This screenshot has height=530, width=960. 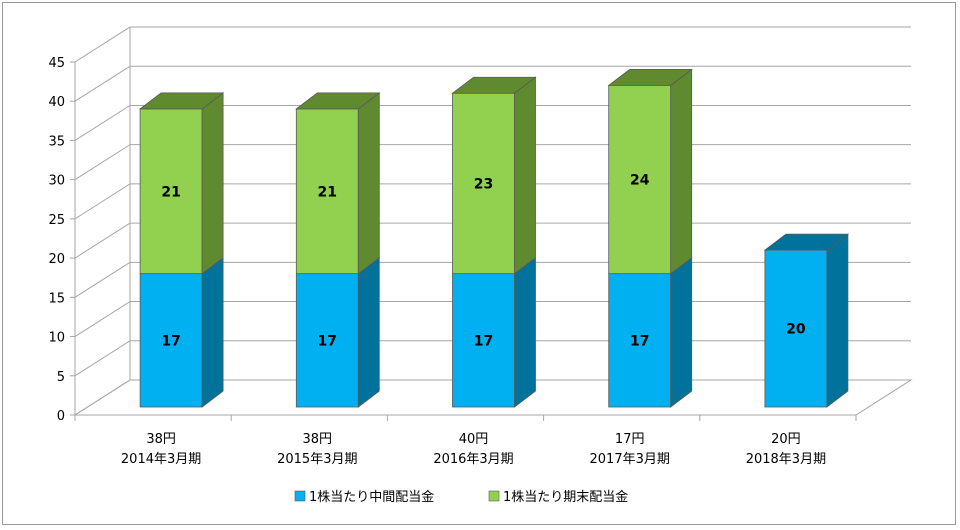 I want to click on legend-entry-label: 1株当たり中間配当金, so click(x=371, y=497).